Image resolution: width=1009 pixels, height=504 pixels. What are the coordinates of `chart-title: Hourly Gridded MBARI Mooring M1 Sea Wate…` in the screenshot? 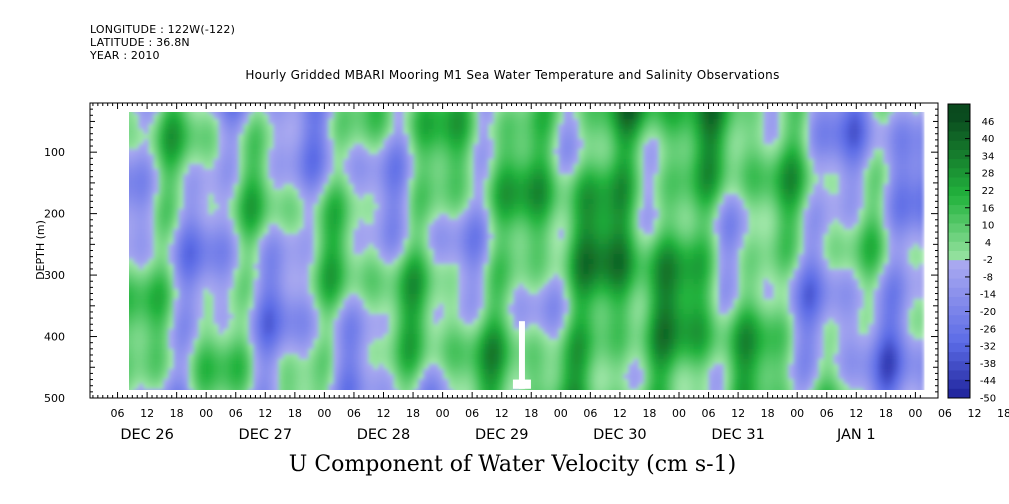 It's located at (512, 75).